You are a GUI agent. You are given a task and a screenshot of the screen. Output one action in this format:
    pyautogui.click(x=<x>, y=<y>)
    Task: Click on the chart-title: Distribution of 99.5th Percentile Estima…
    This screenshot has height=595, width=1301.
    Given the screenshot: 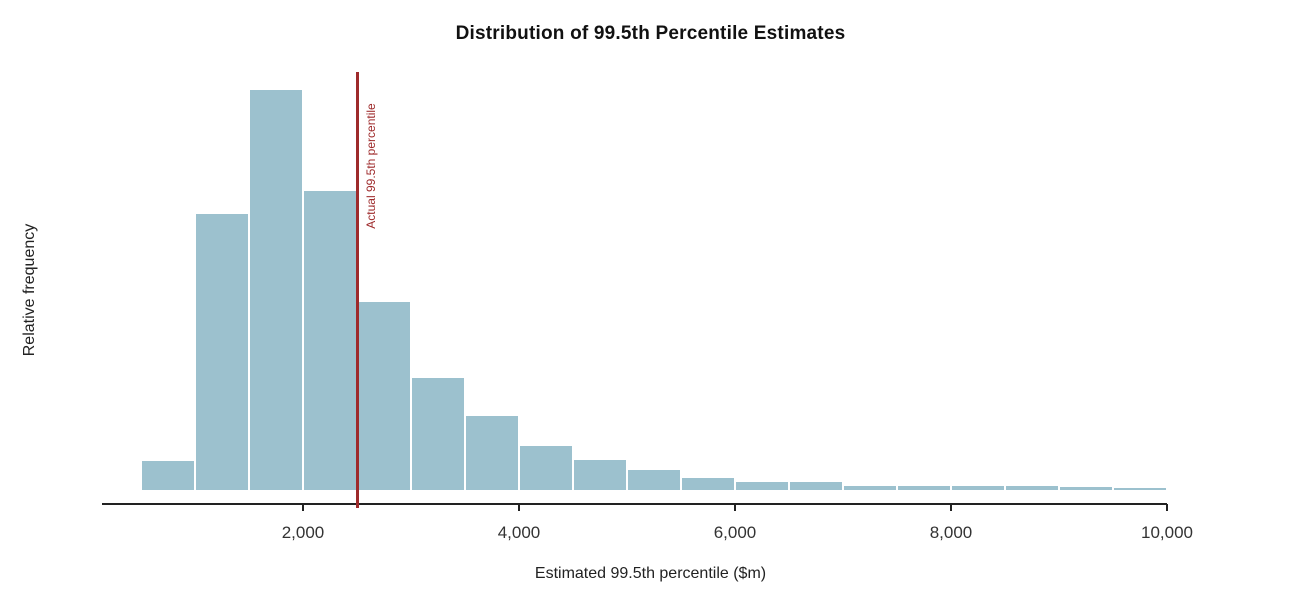 What is the action you would take?
    pyautogui.click(x=650, y=33)
    